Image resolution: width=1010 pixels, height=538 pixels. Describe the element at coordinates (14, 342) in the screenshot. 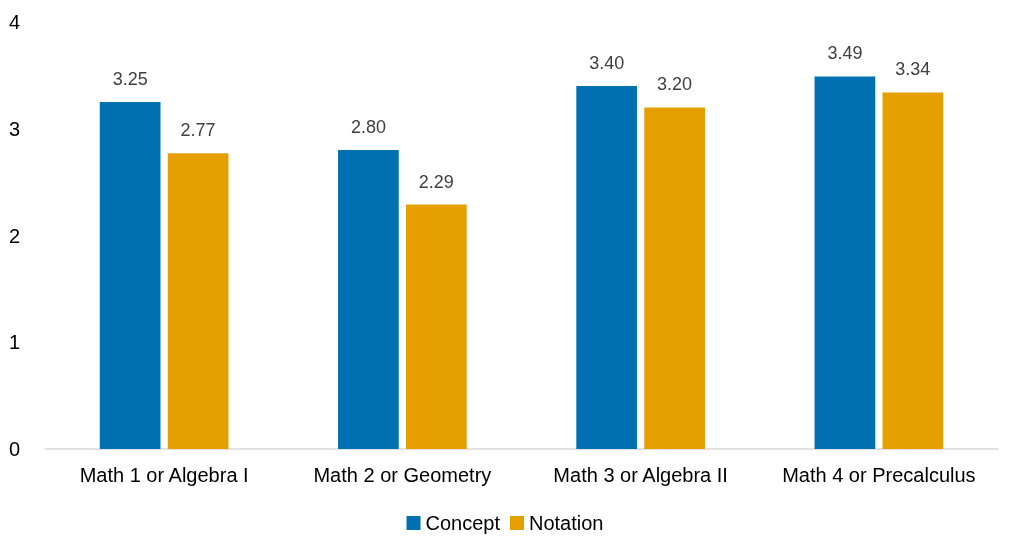

I see `y-tick-label: 1` at that location.